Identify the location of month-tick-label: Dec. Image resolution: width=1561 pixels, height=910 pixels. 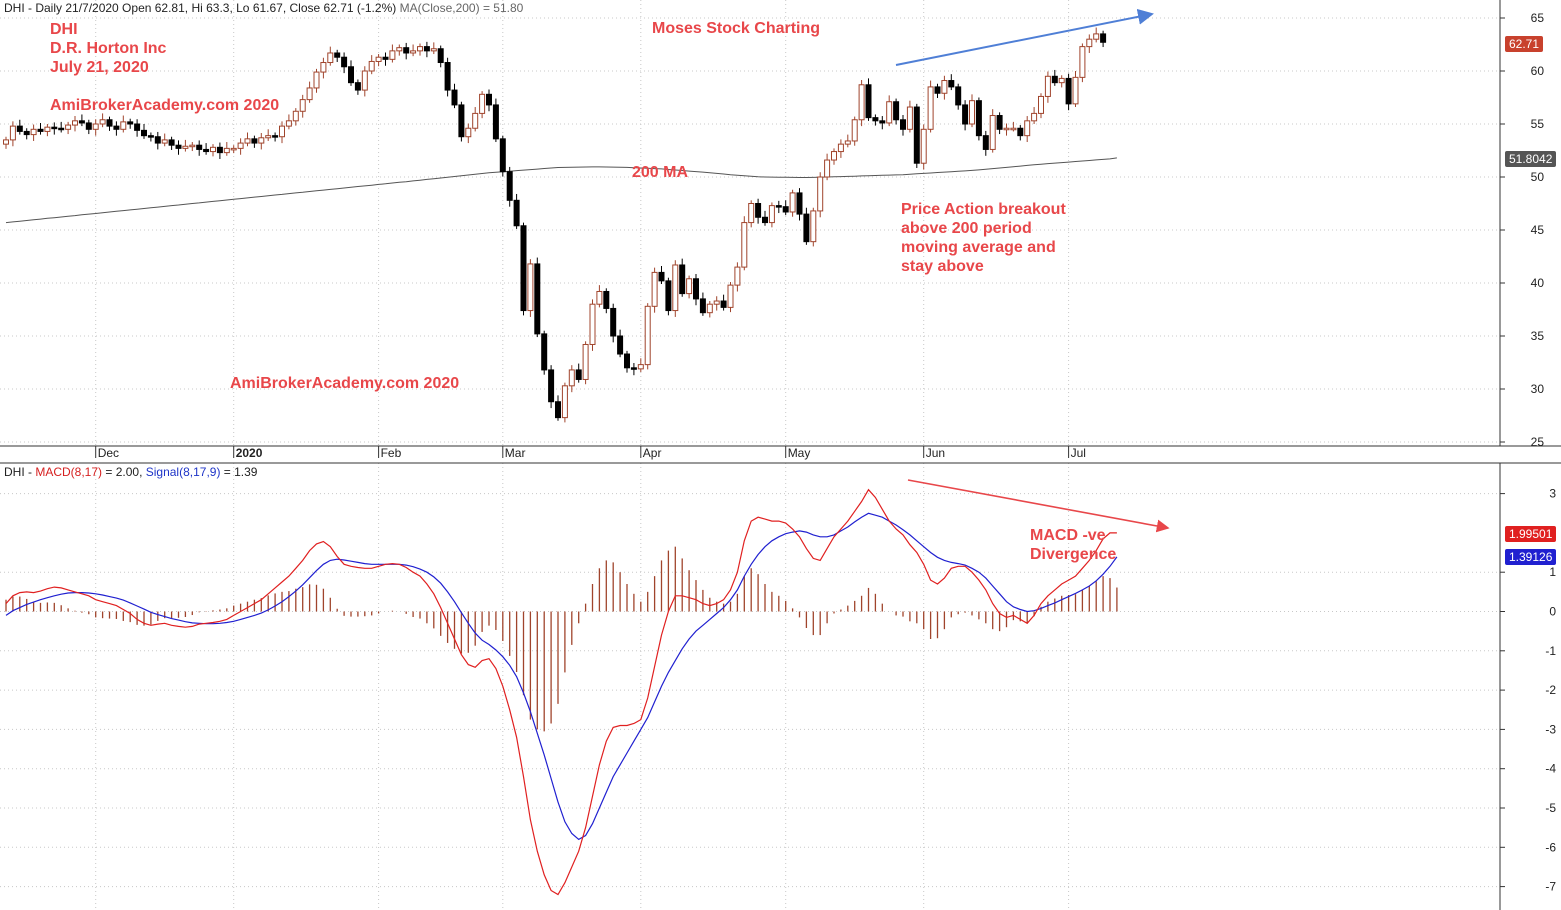
(108, 453).